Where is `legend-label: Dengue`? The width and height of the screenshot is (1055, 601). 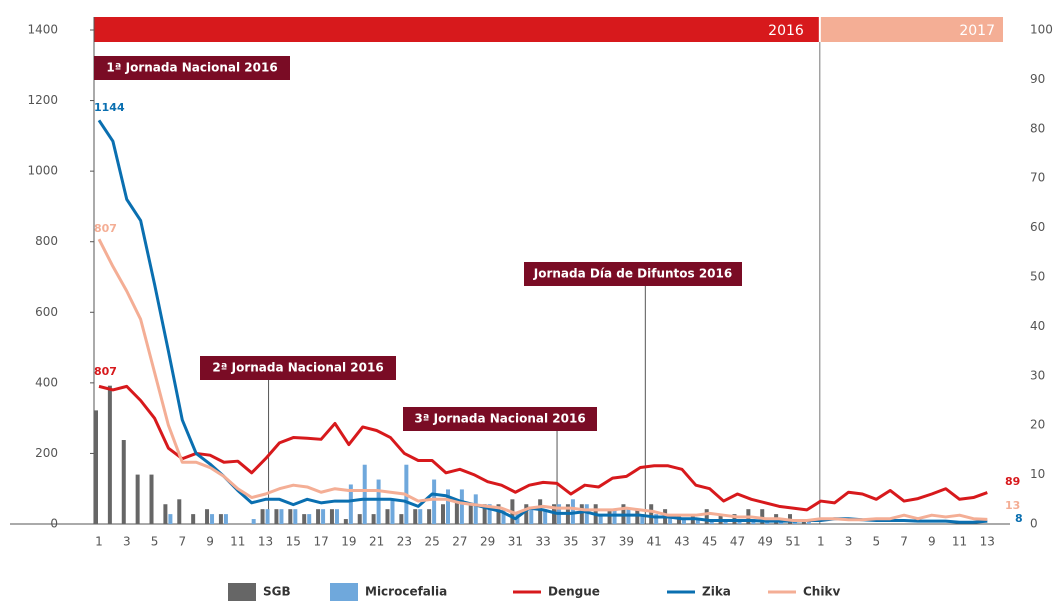
legend-label: Dengue is located at coordinates (574, 592).